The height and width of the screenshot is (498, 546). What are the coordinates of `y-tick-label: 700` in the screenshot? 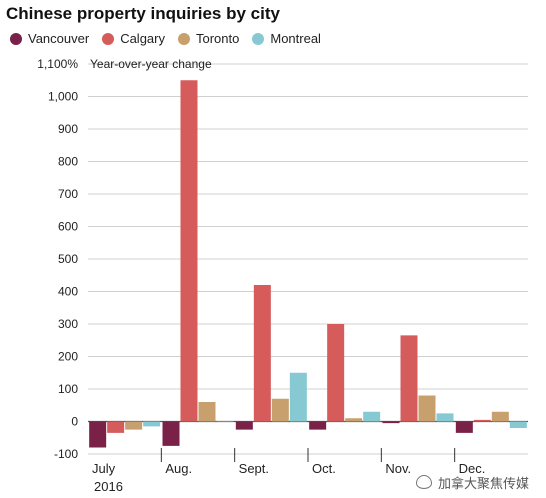 It's located at (68, 194).